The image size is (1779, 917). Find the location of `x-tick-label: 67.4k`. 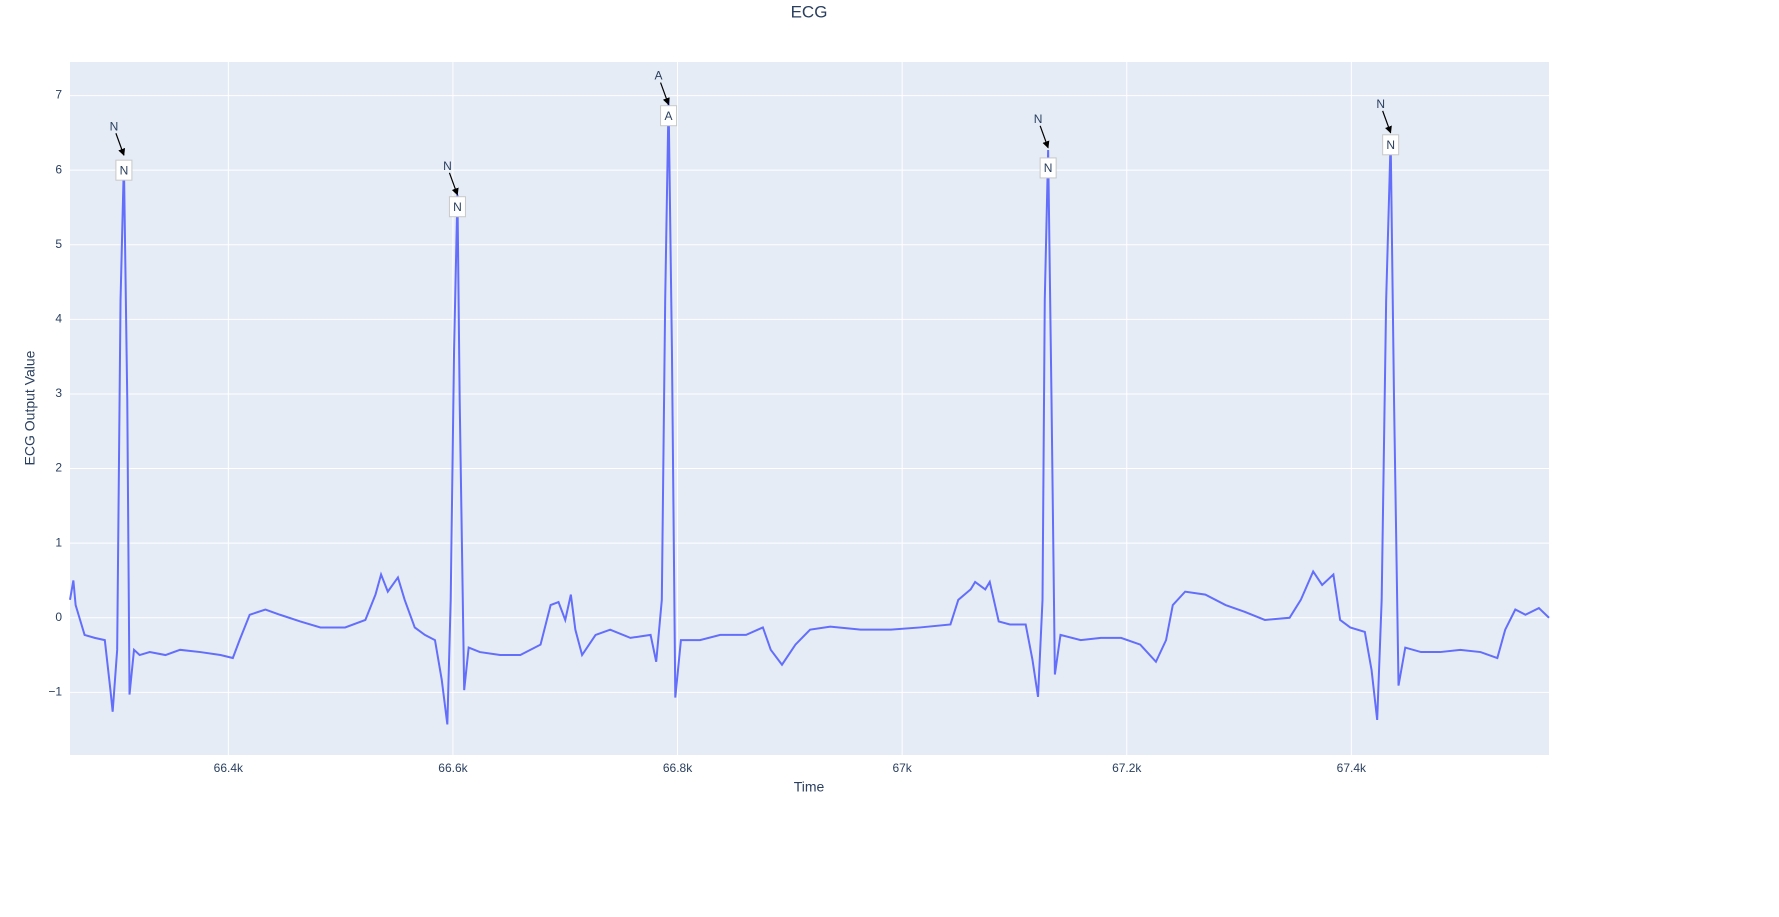

x-tick-label: 67.4k is located at coordinates (1352, 768).